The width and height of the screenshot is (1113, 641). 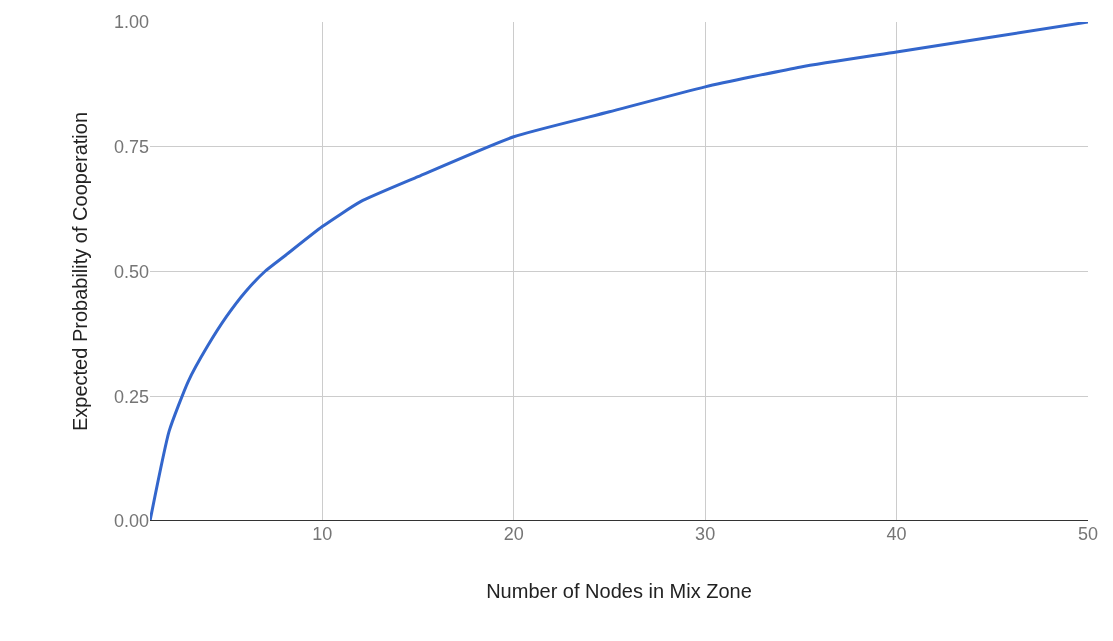 I want to click on x-axis-title: Number of Nodes in Mix Zone, so click(x=619, y=590).